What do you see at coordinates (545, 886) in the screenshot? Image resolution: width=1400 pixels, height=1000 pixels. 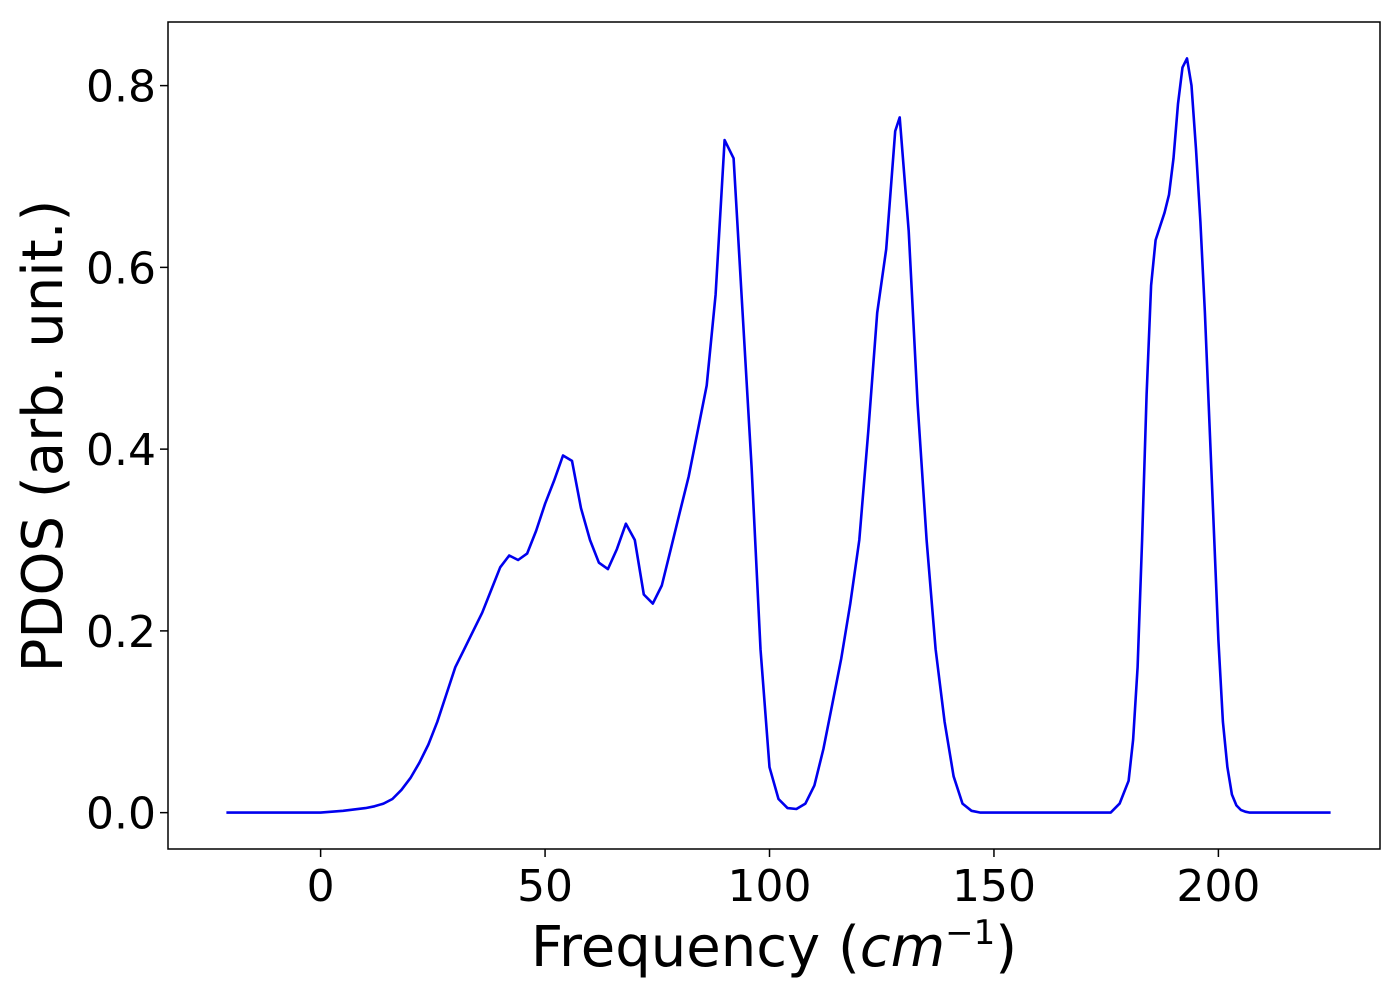 I see `x-tick-label: 50` at bounding box center [545, 886].